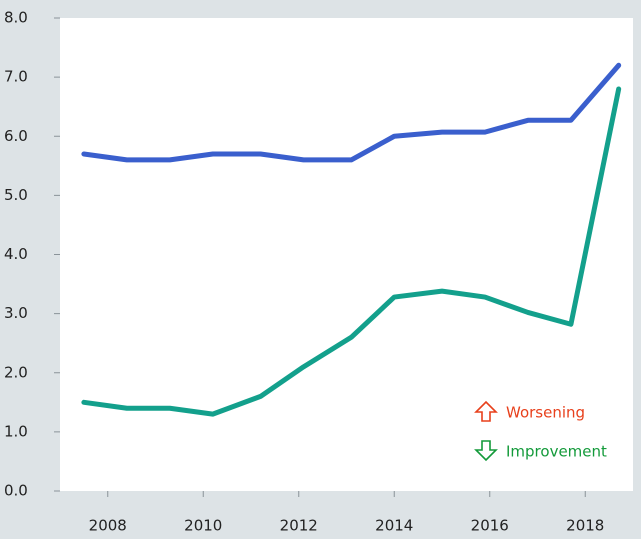  I want to click on up-arrow-icon, so click(486, 411).